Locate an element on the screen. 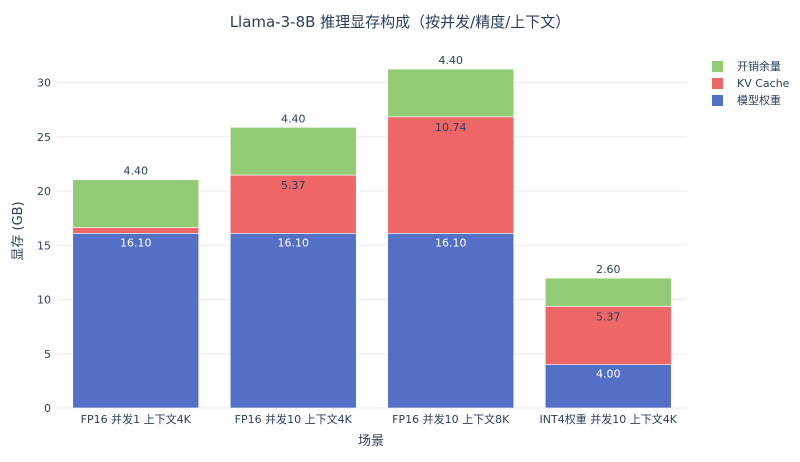 This screenshot has height=462, width=800. y-tick-label: 15 is located at coordinates (44, 245).